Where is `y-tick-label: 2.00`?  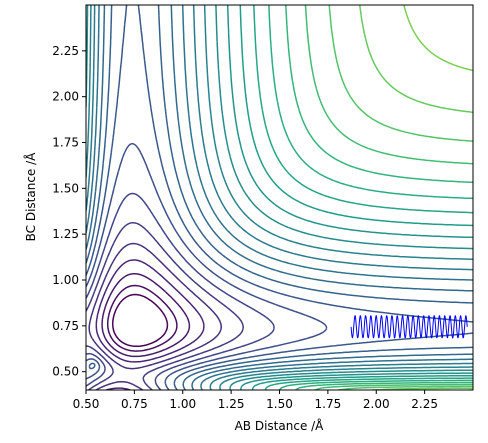 y-tick-label: 2.00 is located at coordinates (65, 97).